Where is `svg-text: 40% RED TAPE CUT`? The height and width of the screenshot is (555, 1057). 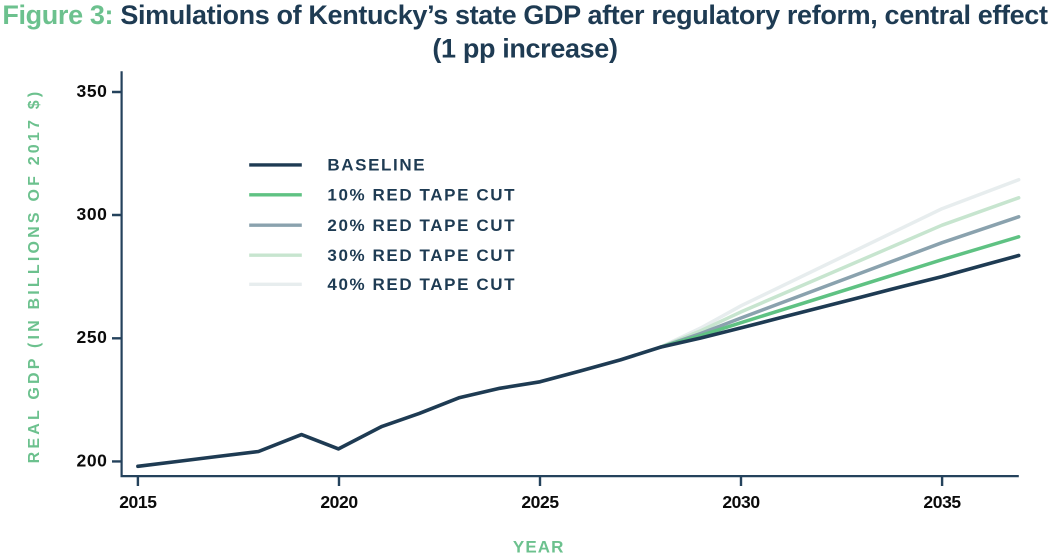 svg-text: 40% RED TAPE CUT is located at coordinates (421, 284).